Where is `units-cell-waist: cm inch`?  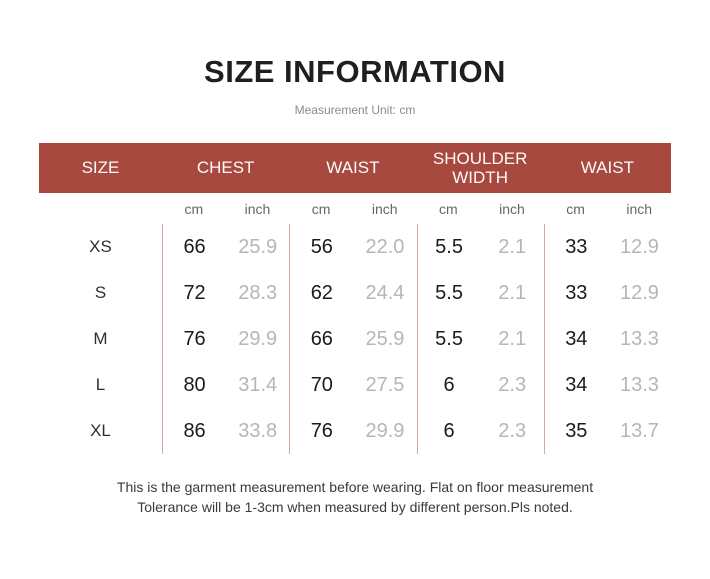
units-cell-waist: cm inch is located at coordinates (352, 209).